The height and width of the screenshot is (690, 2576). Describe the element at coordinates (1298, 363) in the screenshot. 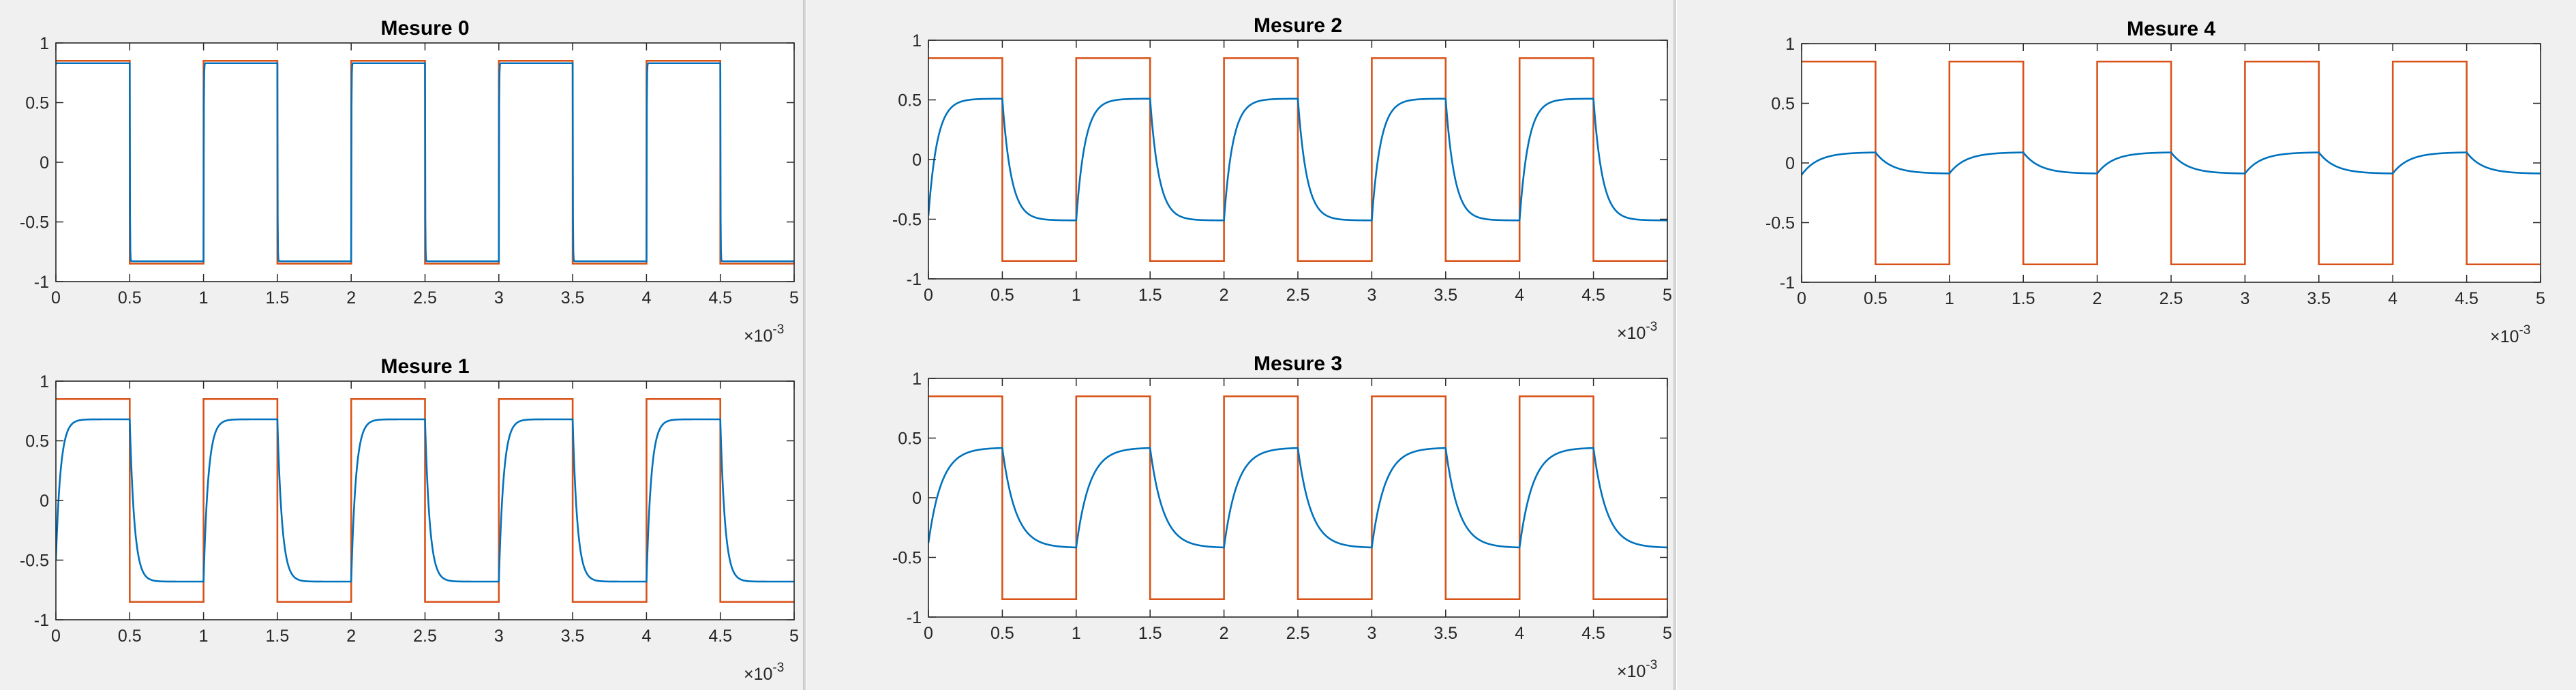

I see `subplot-title: Mesure 3` at that location.